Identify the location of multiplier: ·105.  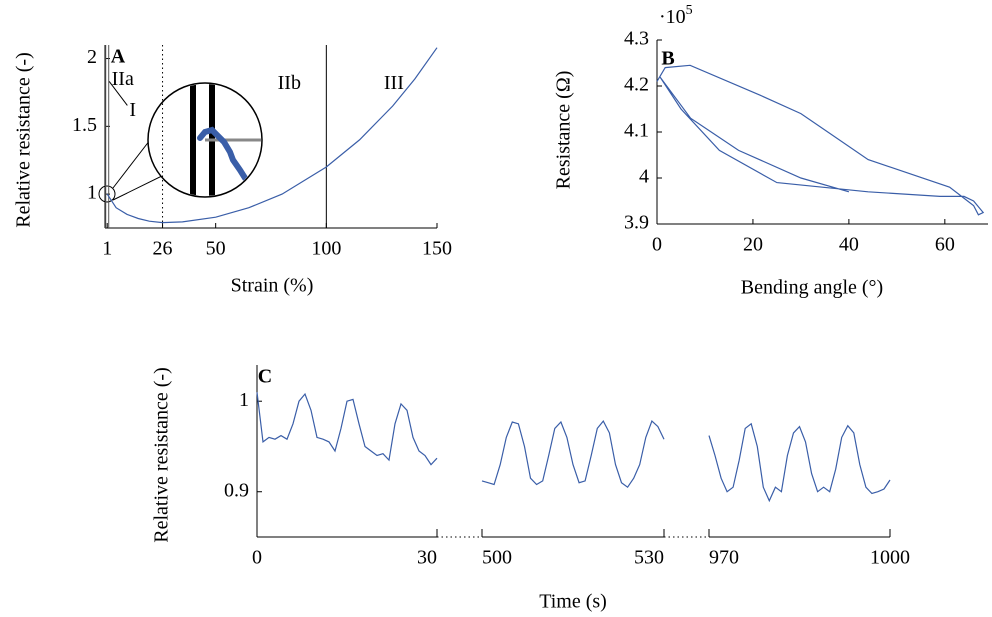
(676, 15).